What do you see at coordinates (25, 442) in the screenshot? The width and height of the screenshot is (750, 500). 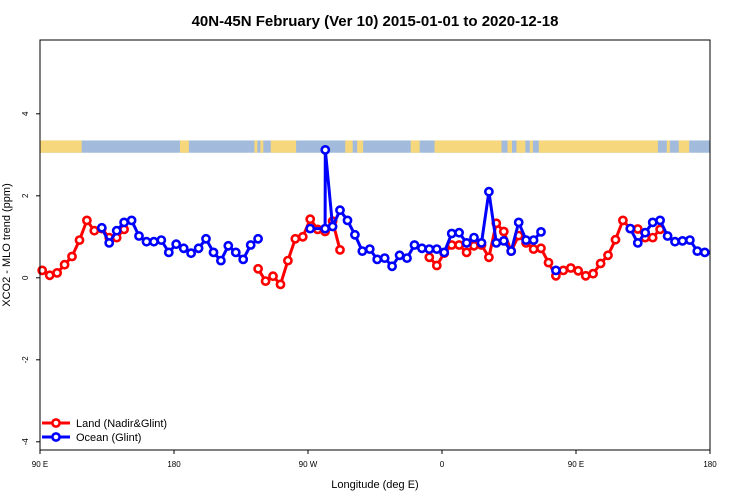 I see `y-tick-label: -4` at bounding box center [25, 442].